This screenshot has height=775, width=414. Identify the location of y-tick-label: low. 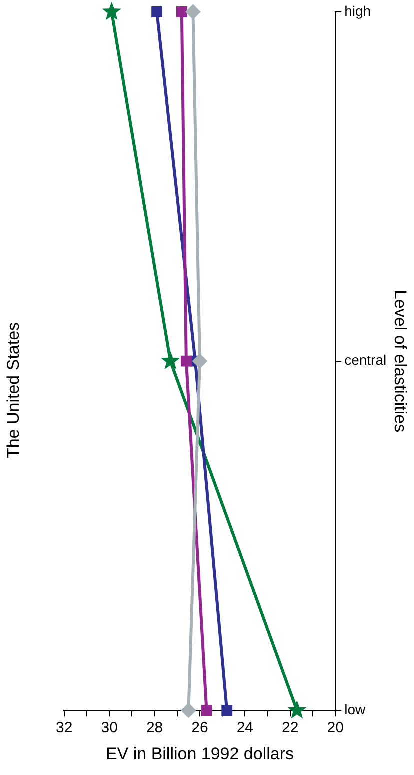
(355, 709).